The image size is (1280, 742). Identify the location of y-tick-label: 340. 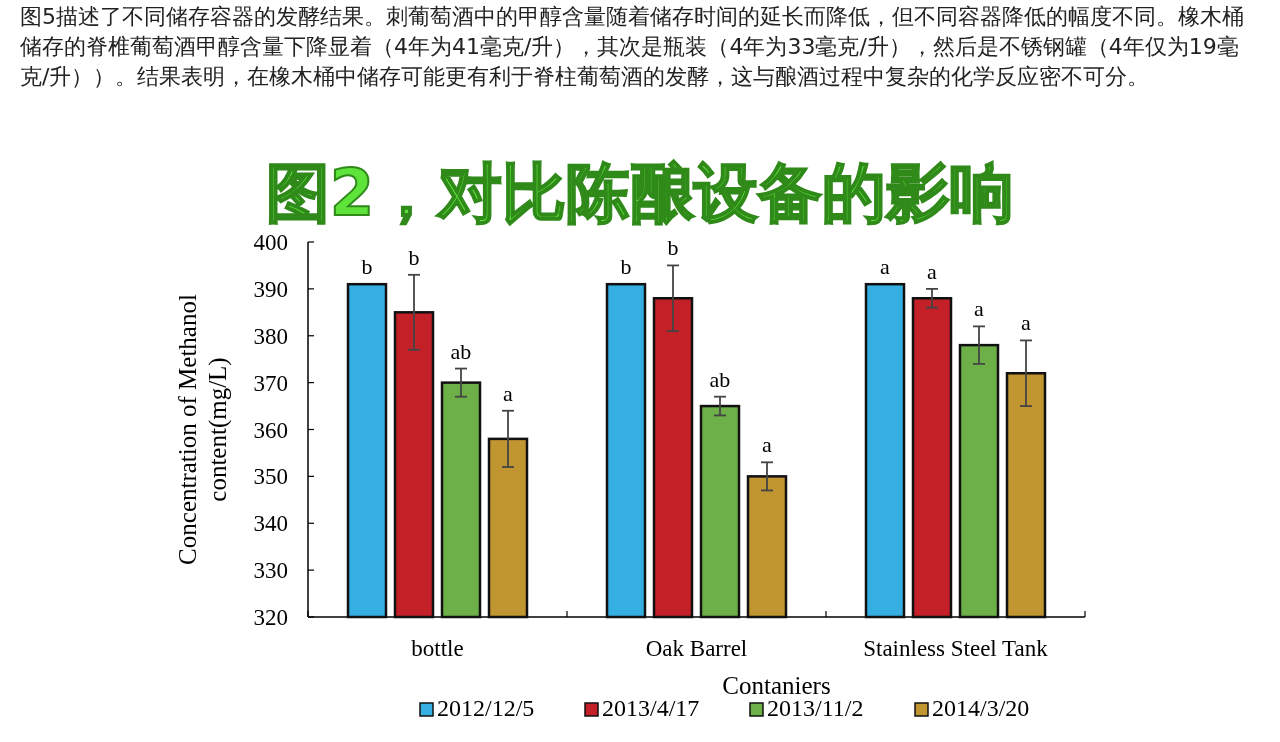
(270, 524).